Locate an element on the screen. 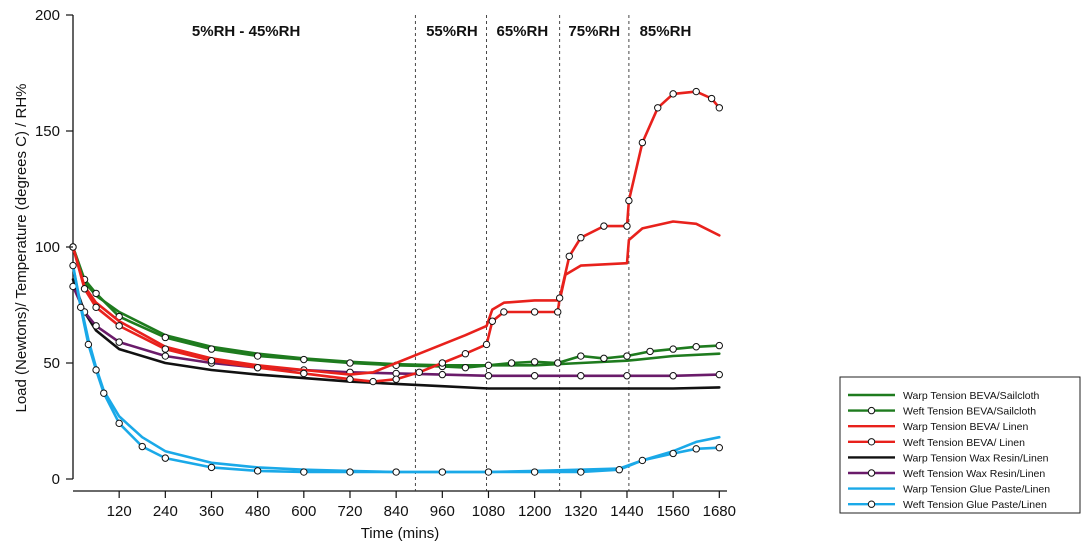 The image size is (1085, 542). x-tick-label: 1440 is located at coordinates (626, 511).